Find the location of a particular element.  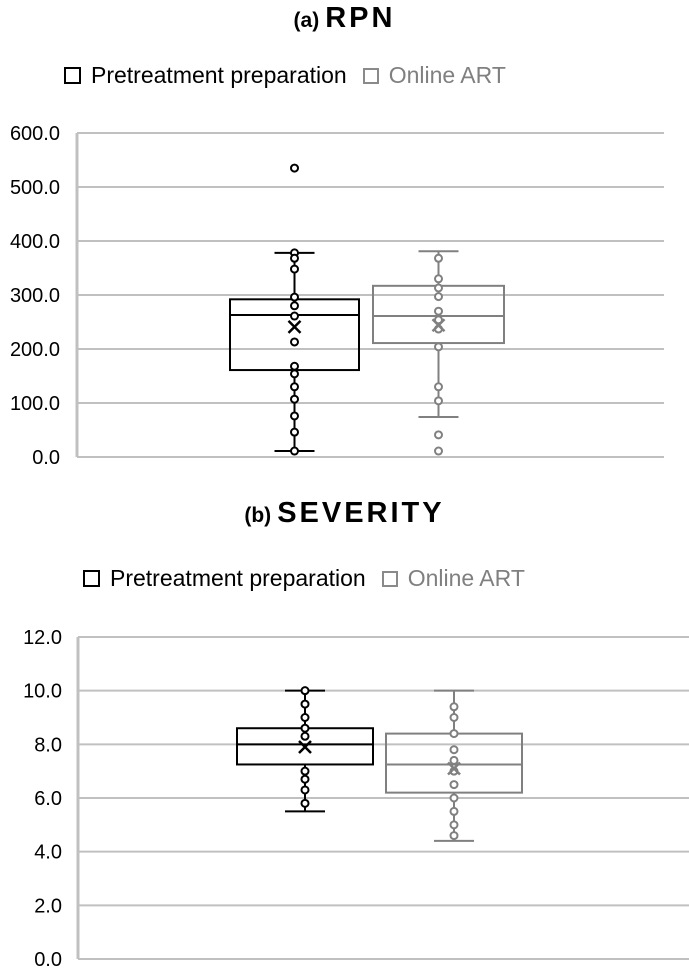

y-tick-label: 12.0 is located at coordinates (42, 638).